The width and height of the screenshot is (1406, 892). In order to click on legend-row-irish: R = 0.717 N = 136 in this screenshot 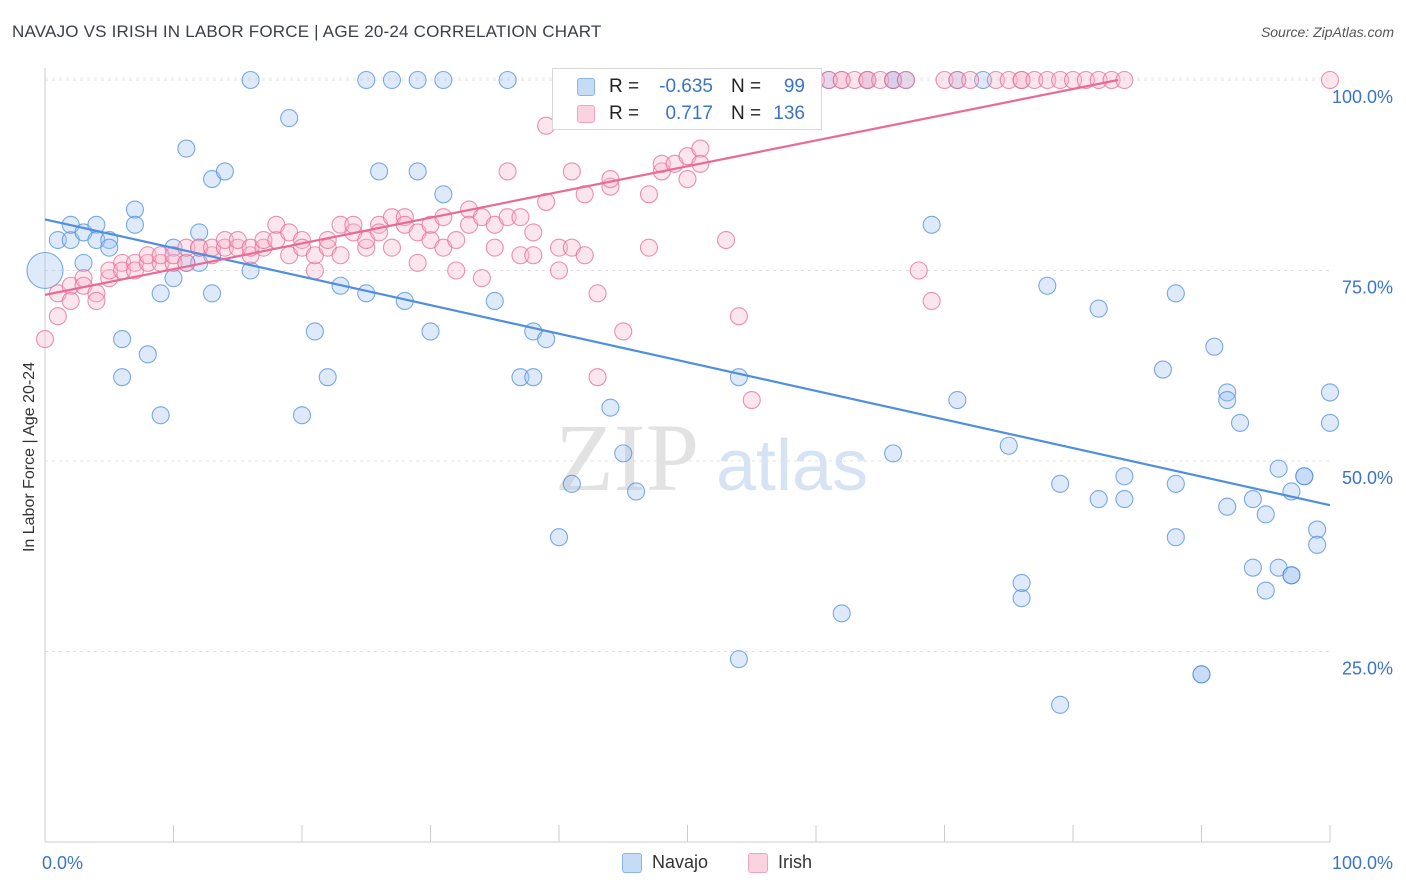, I will do `click(687, 114)`.